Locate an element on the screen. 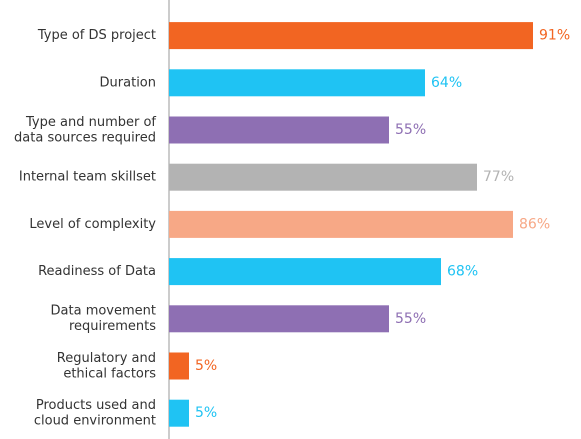 The image size is (581, 439). value-label-2: 55% is located at coordinates (410, 130).